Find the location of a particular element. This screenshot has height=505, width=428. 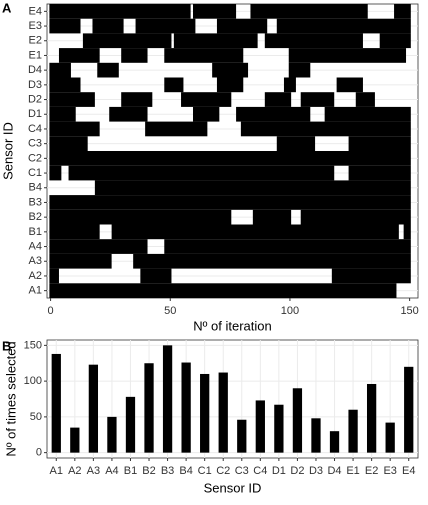

y-tick-label: E3 is located at coordinates (35, 26).